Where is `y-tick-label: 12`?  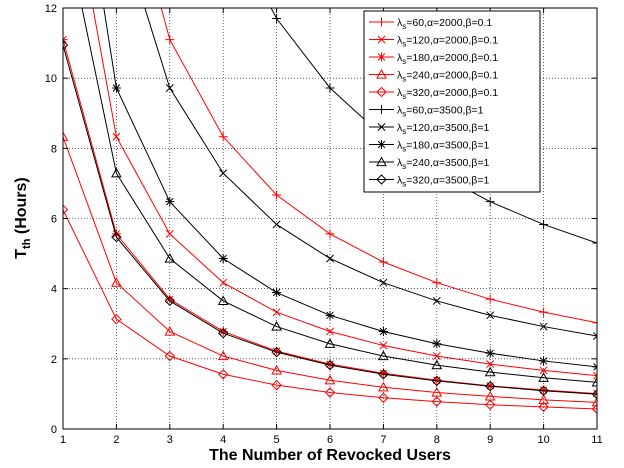 y-tick-label: 12 is located at coordinates (51, 9).